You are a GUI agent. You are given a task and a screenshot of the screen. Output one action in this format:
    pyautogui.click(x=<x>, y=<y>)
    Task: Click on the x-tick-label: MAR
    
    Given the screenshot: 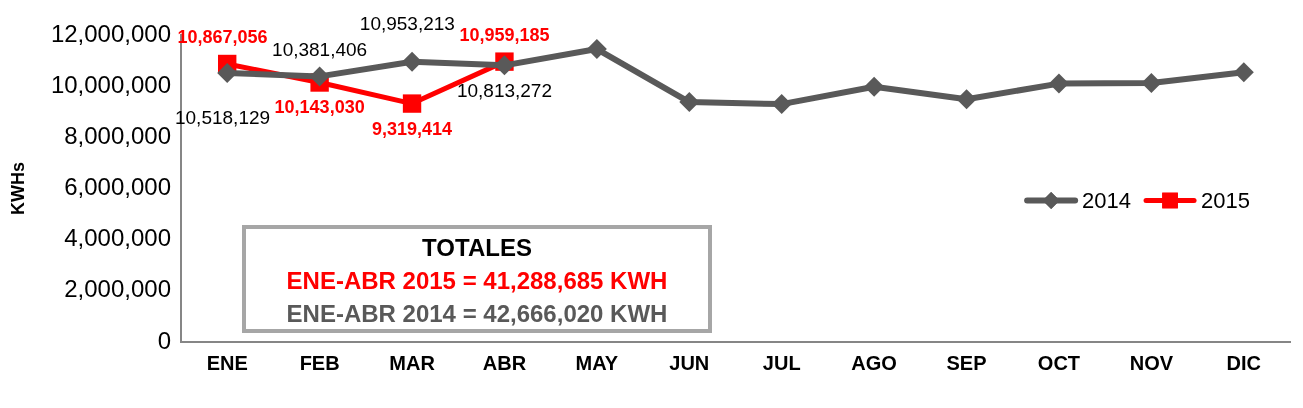 What is the action you would take?
    pyautogui.click(x=412, y=362)
    